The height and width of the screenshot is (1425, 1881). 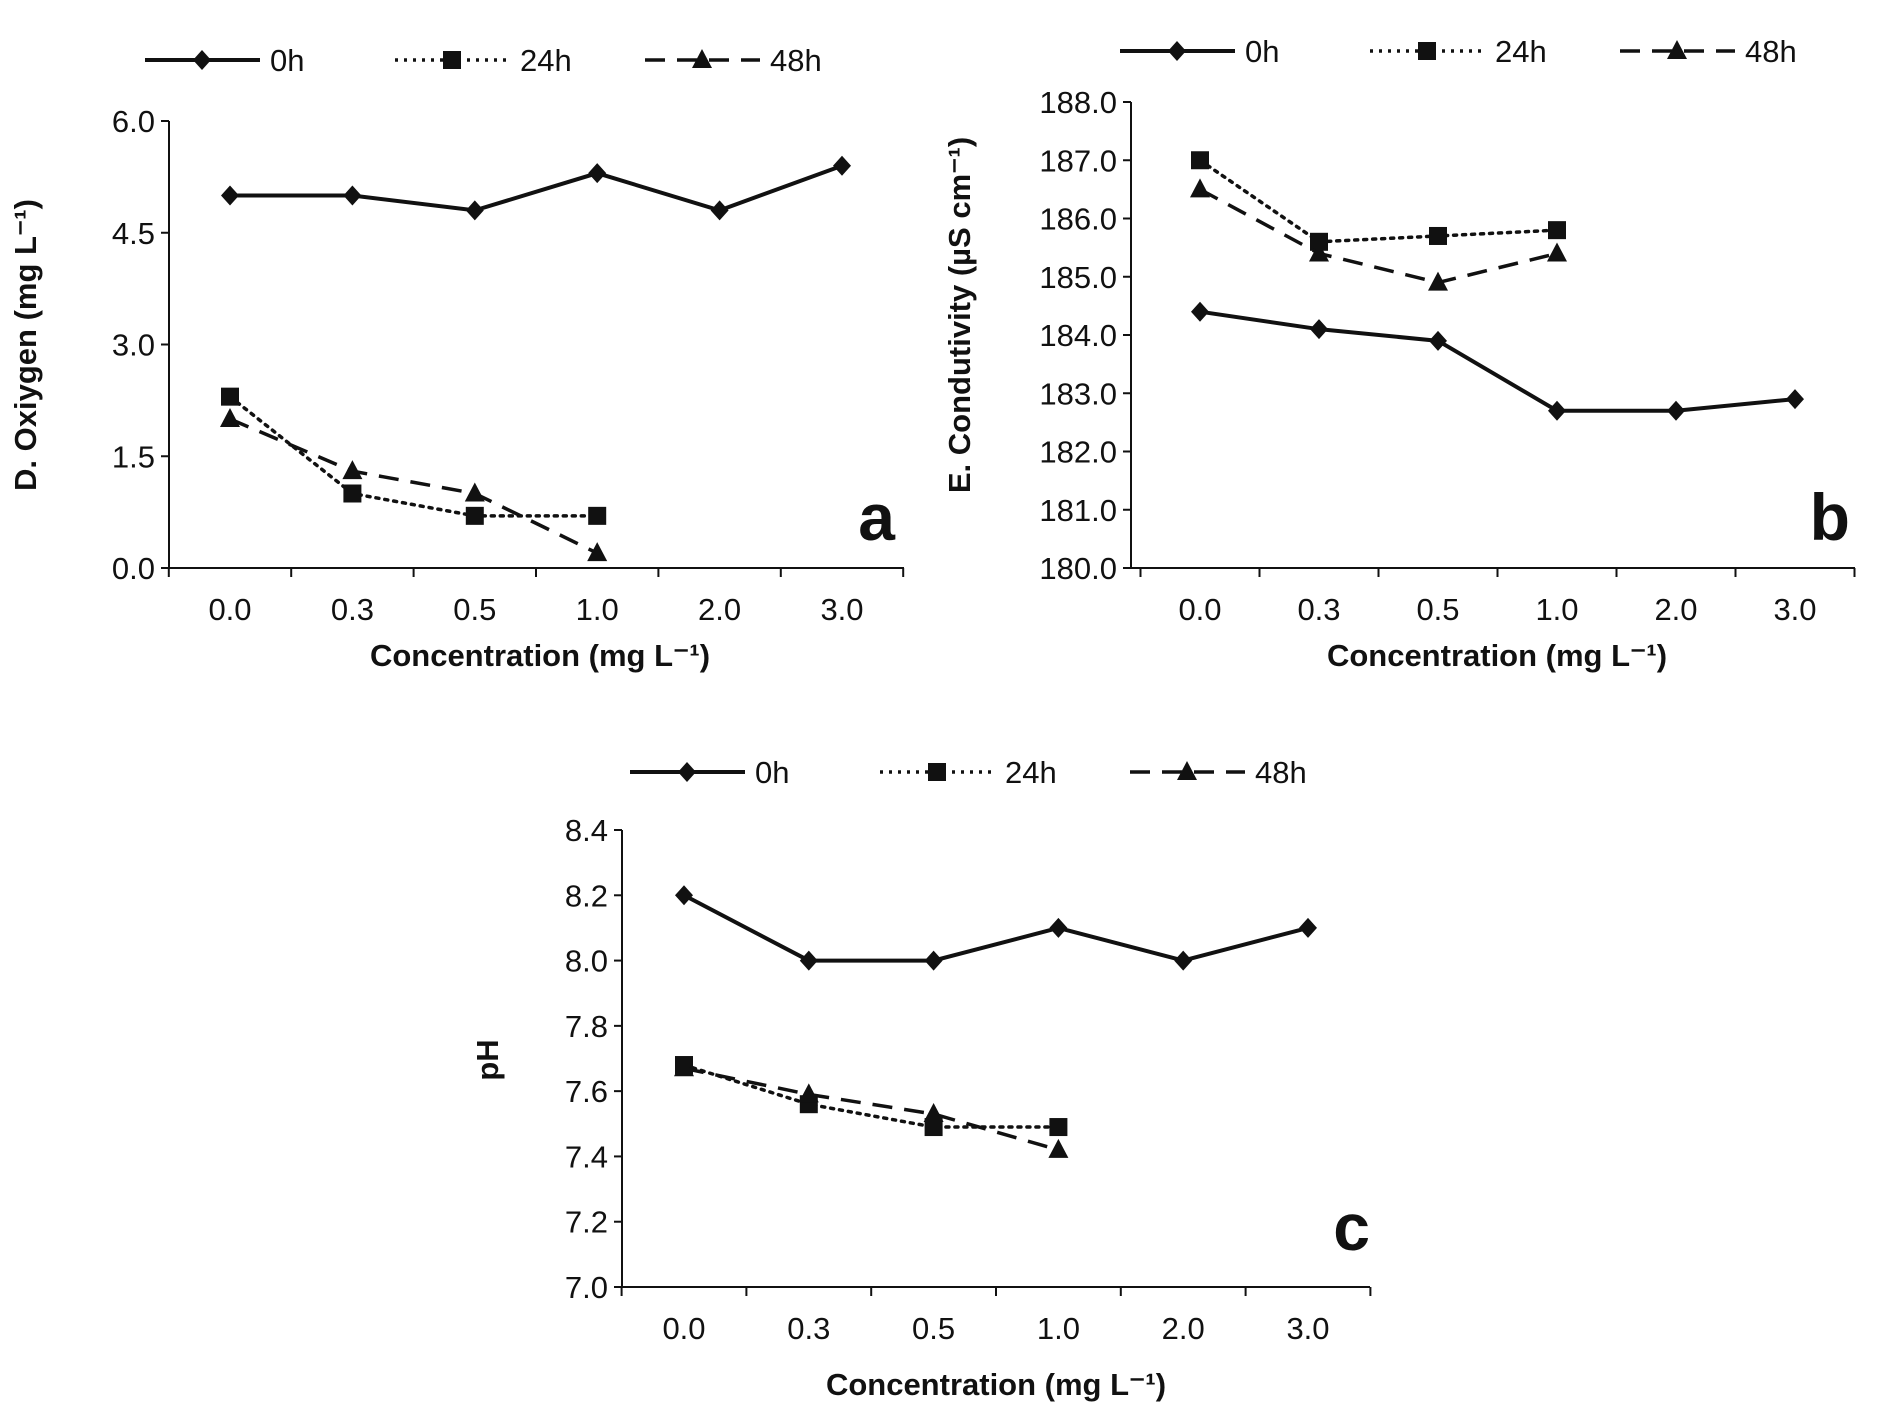 What do you see at coordinates (877, 517) in the screenshot?
I see `panel-label: a` at bounding box center [877, 517].